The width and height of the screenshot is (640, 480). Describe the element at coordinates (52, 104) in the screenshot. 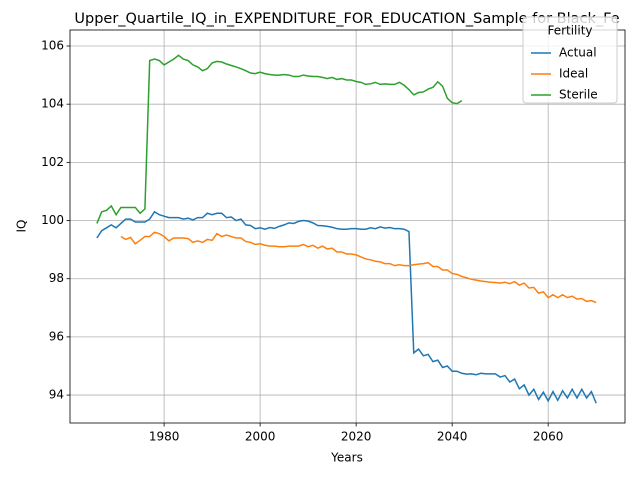

I see `y-tick-label: 104` at that location.